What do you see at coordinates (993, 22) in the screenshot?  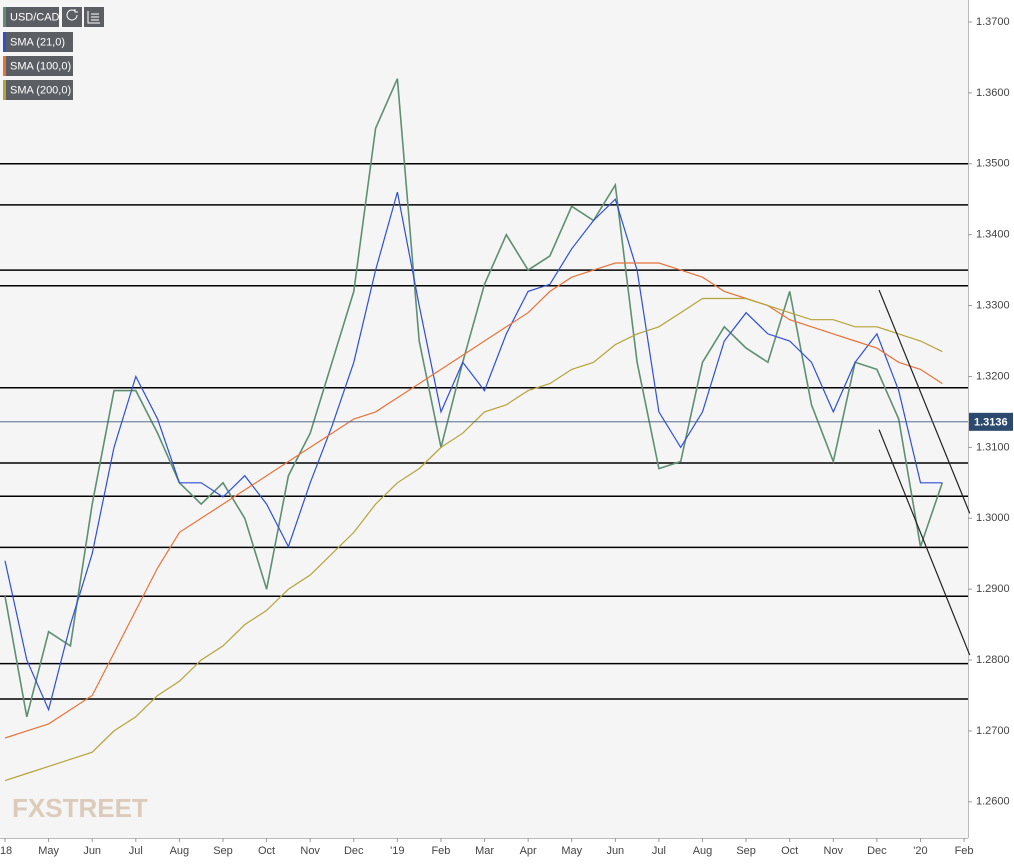 I see `y-tick-label: 1.3700` at bounding box center [993, 22].